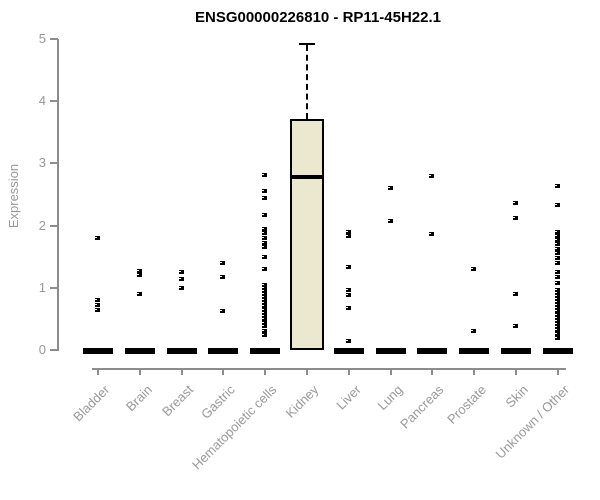 The width and height of the screenshot is (600, 500). I want to click on y-tick-label: 3, so click(42, 162).